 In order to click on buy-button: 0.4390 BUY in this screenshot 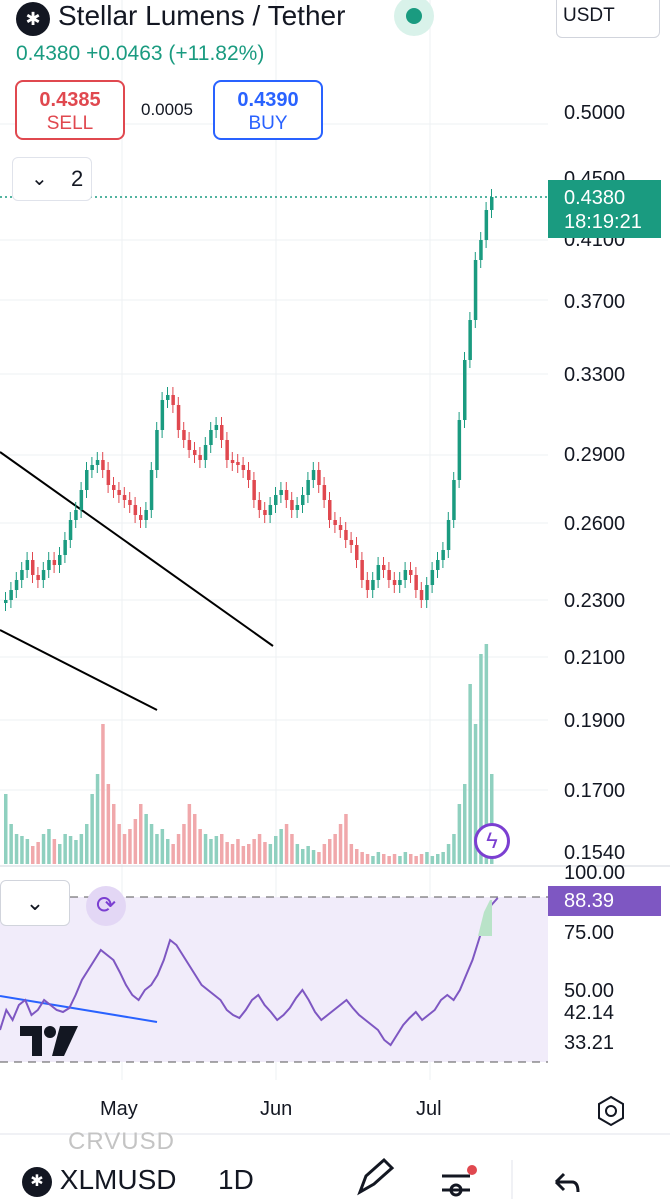, I will do `click(268, 110)`.